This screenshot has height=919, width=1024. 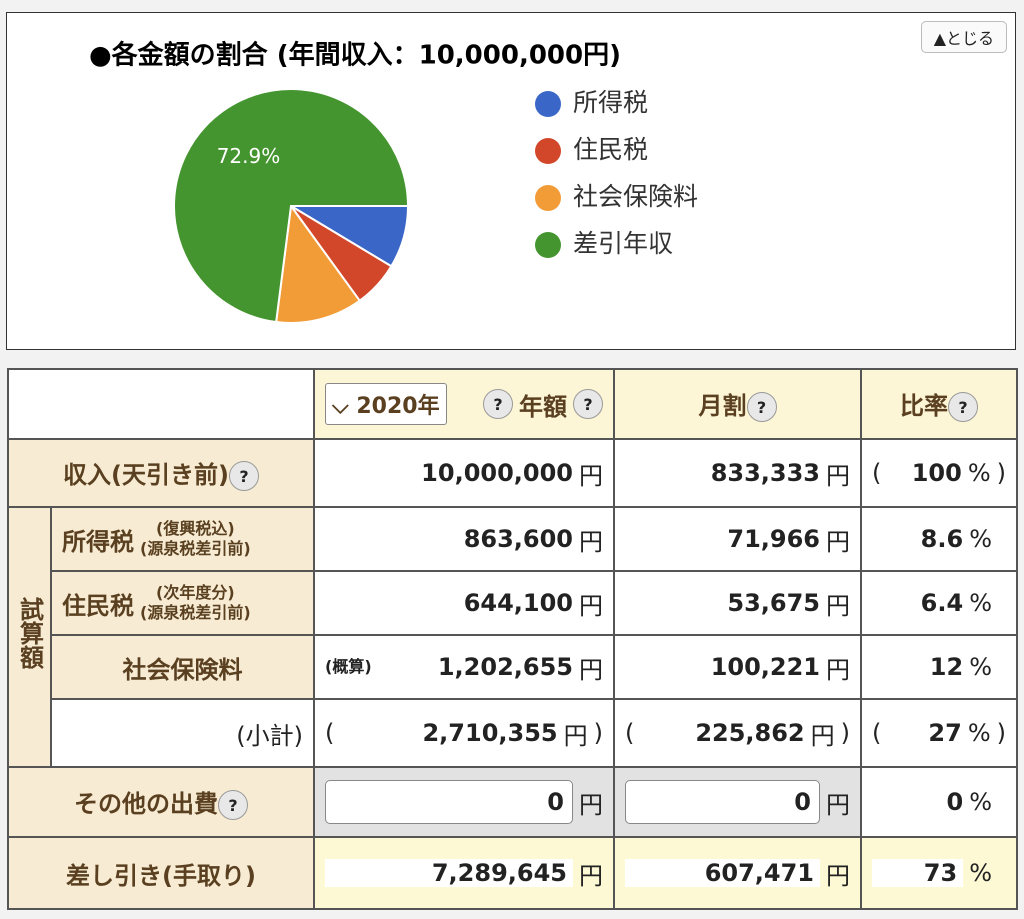 What do you see at coordinates (610, 102) in the screenshot?
I see `legend-label: 所得税` at bounding box center [610, 102].